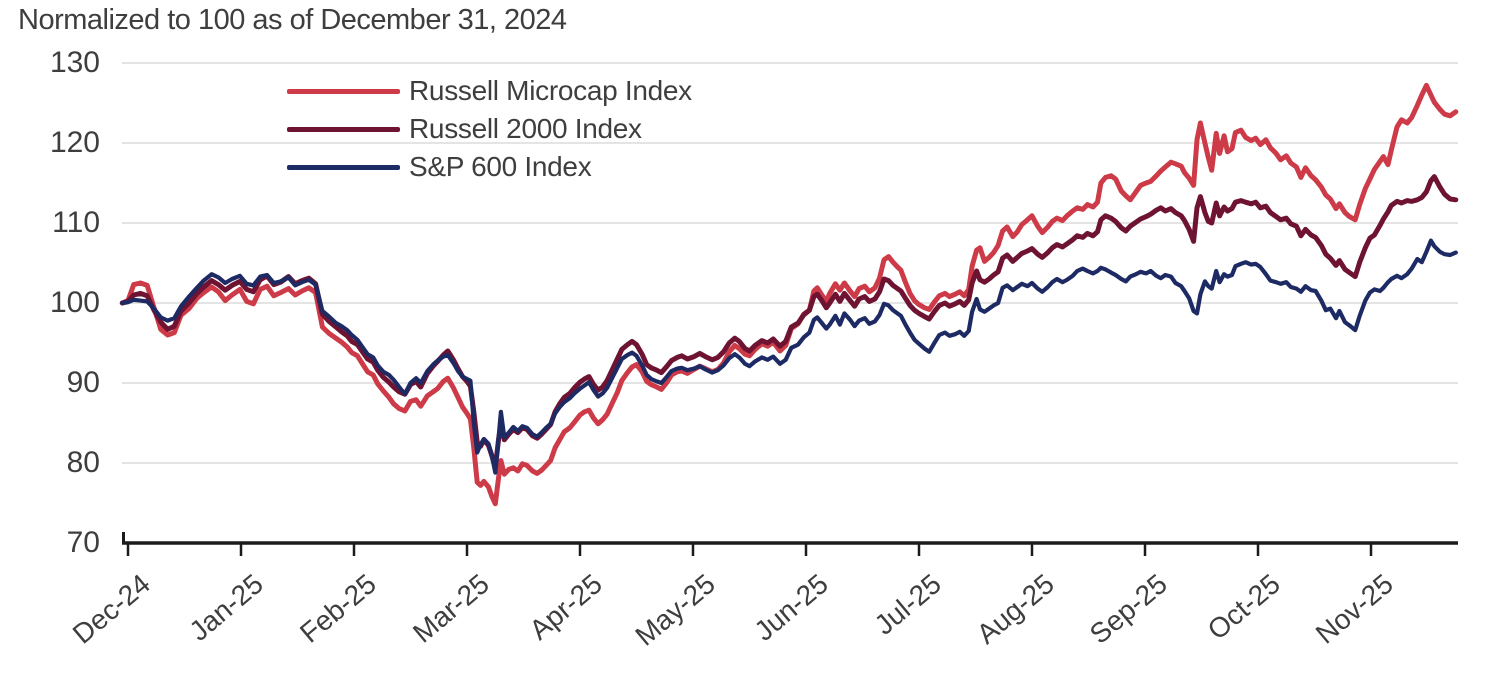 The image size is (1500, 687). I want to click on legend-label-russell-microcap-index: Russell Microcap Index, so click(550, 90).